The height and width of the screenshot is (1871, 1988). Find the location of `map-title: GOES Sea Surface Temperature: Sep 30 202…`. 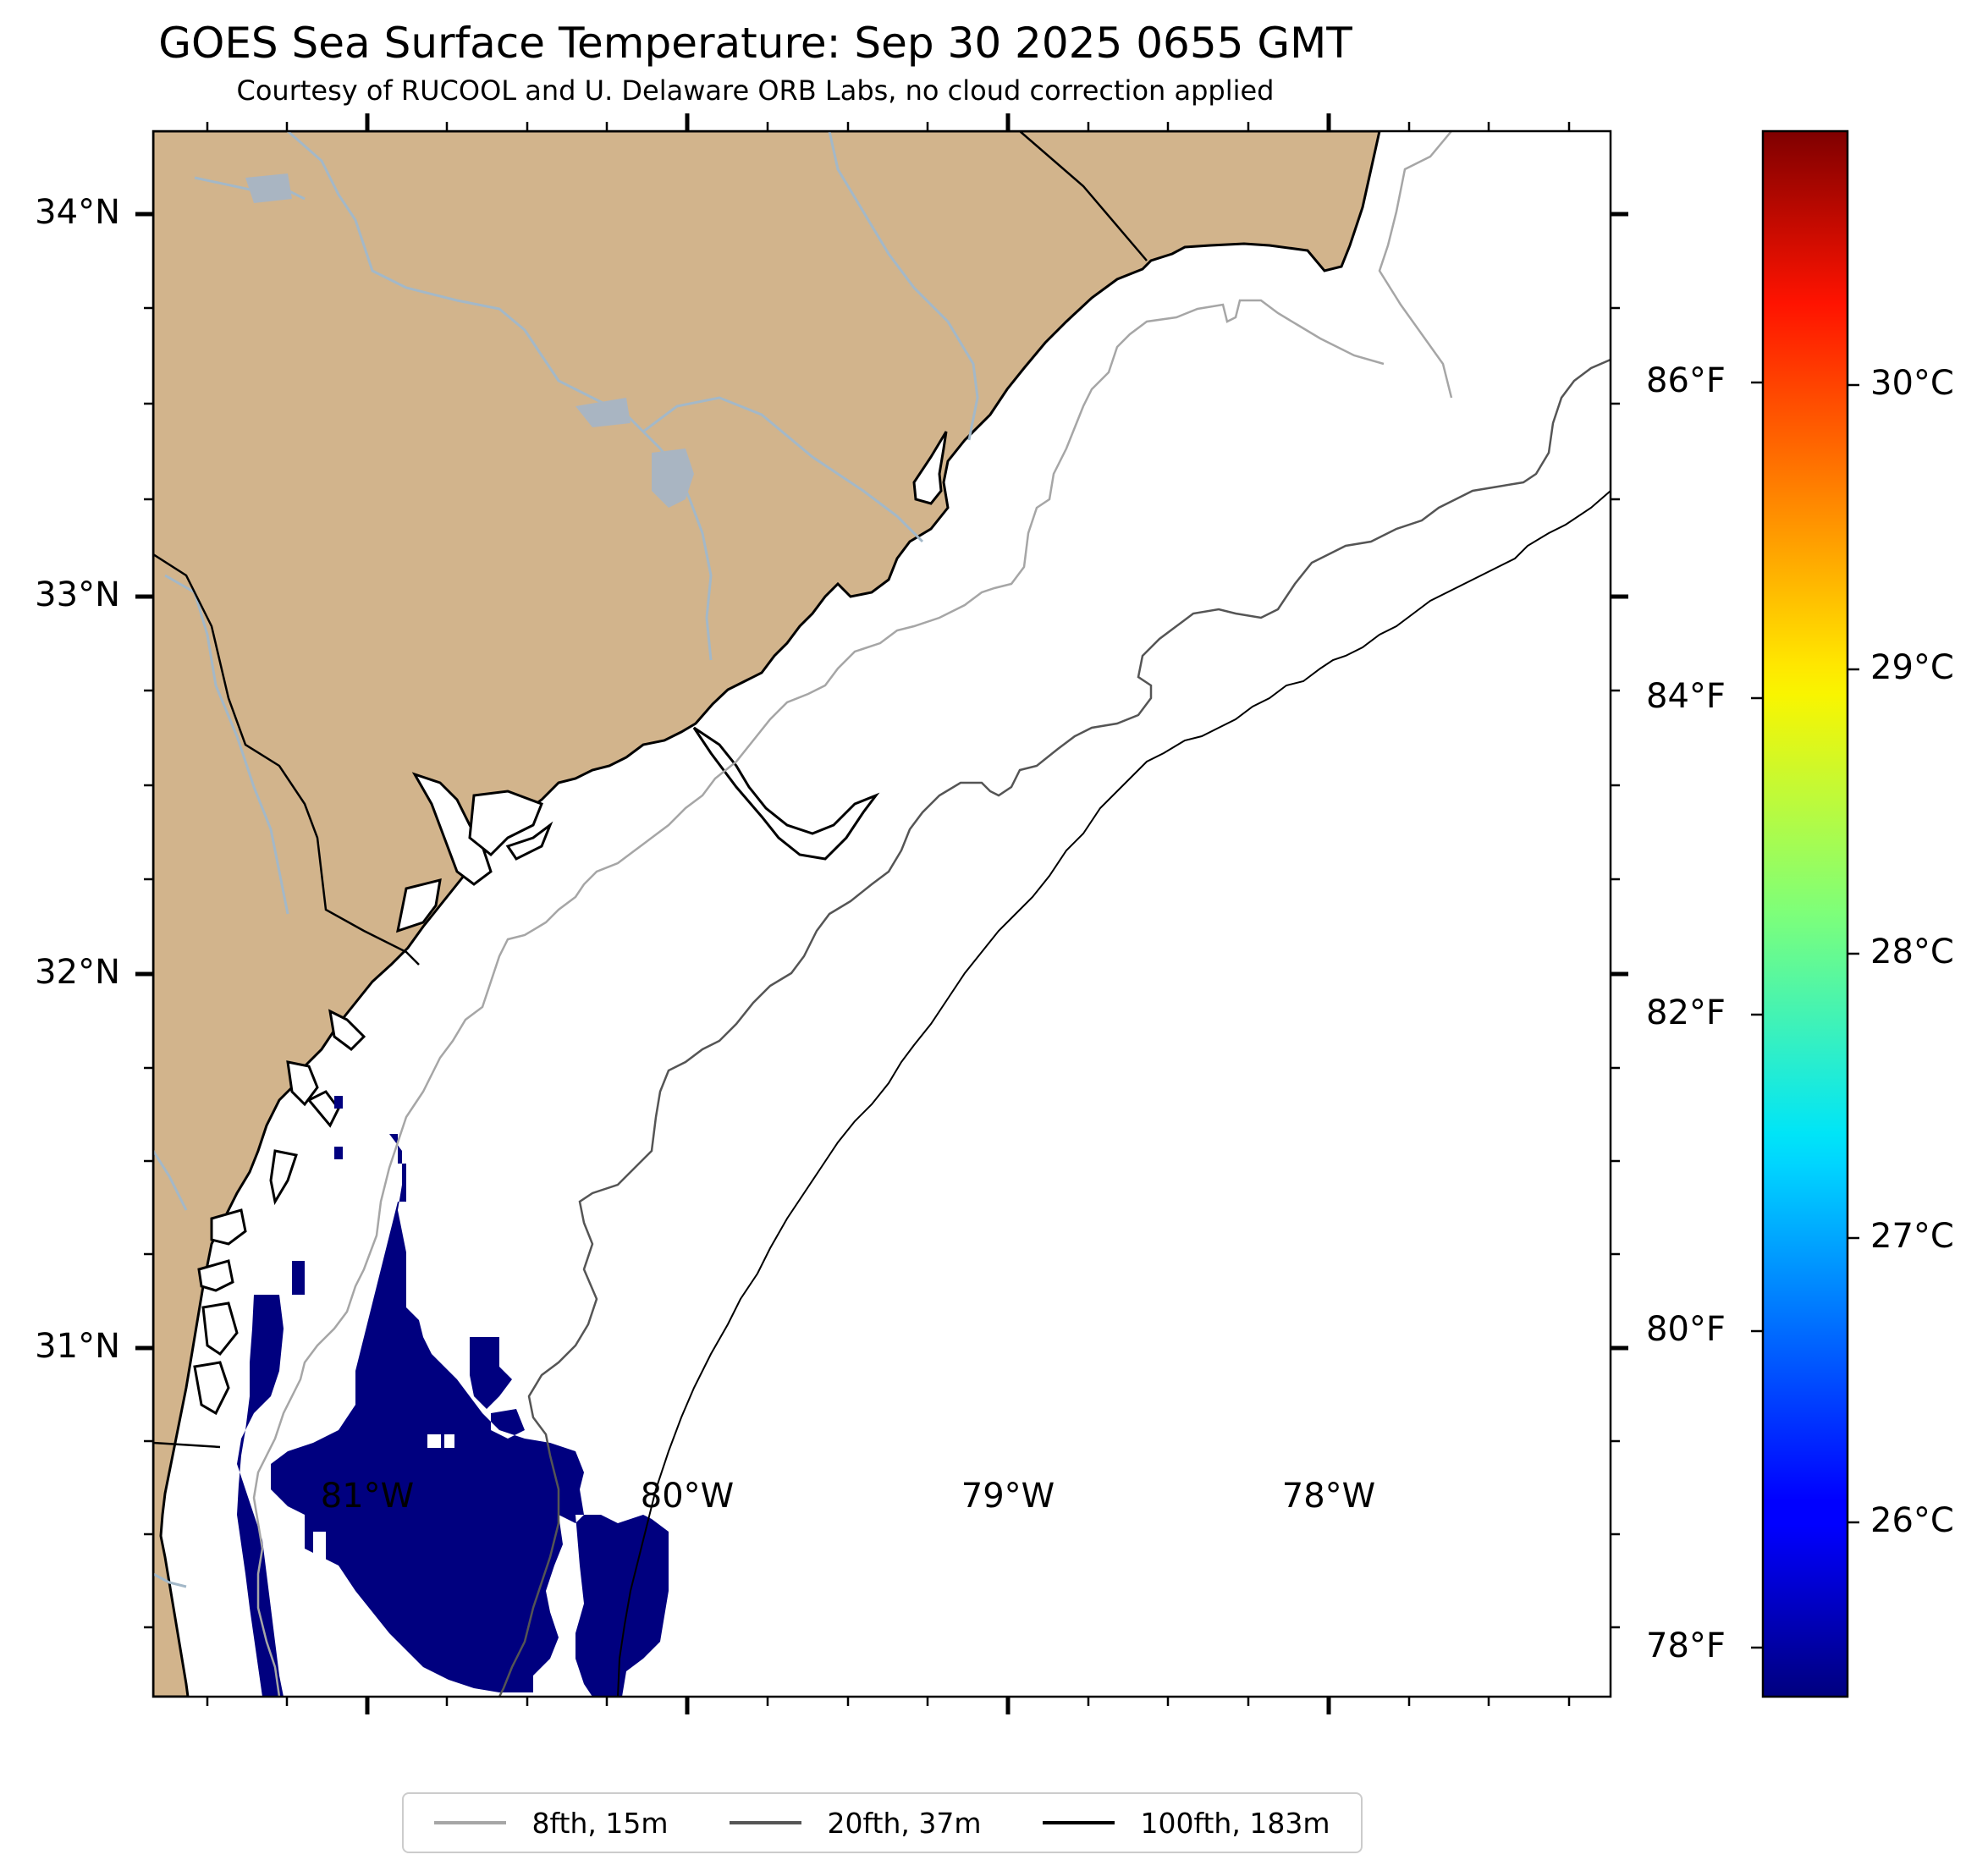

map-title: GOES Sea Surface Temperature: Sep 30 202… is located at coordinates (755, 44).